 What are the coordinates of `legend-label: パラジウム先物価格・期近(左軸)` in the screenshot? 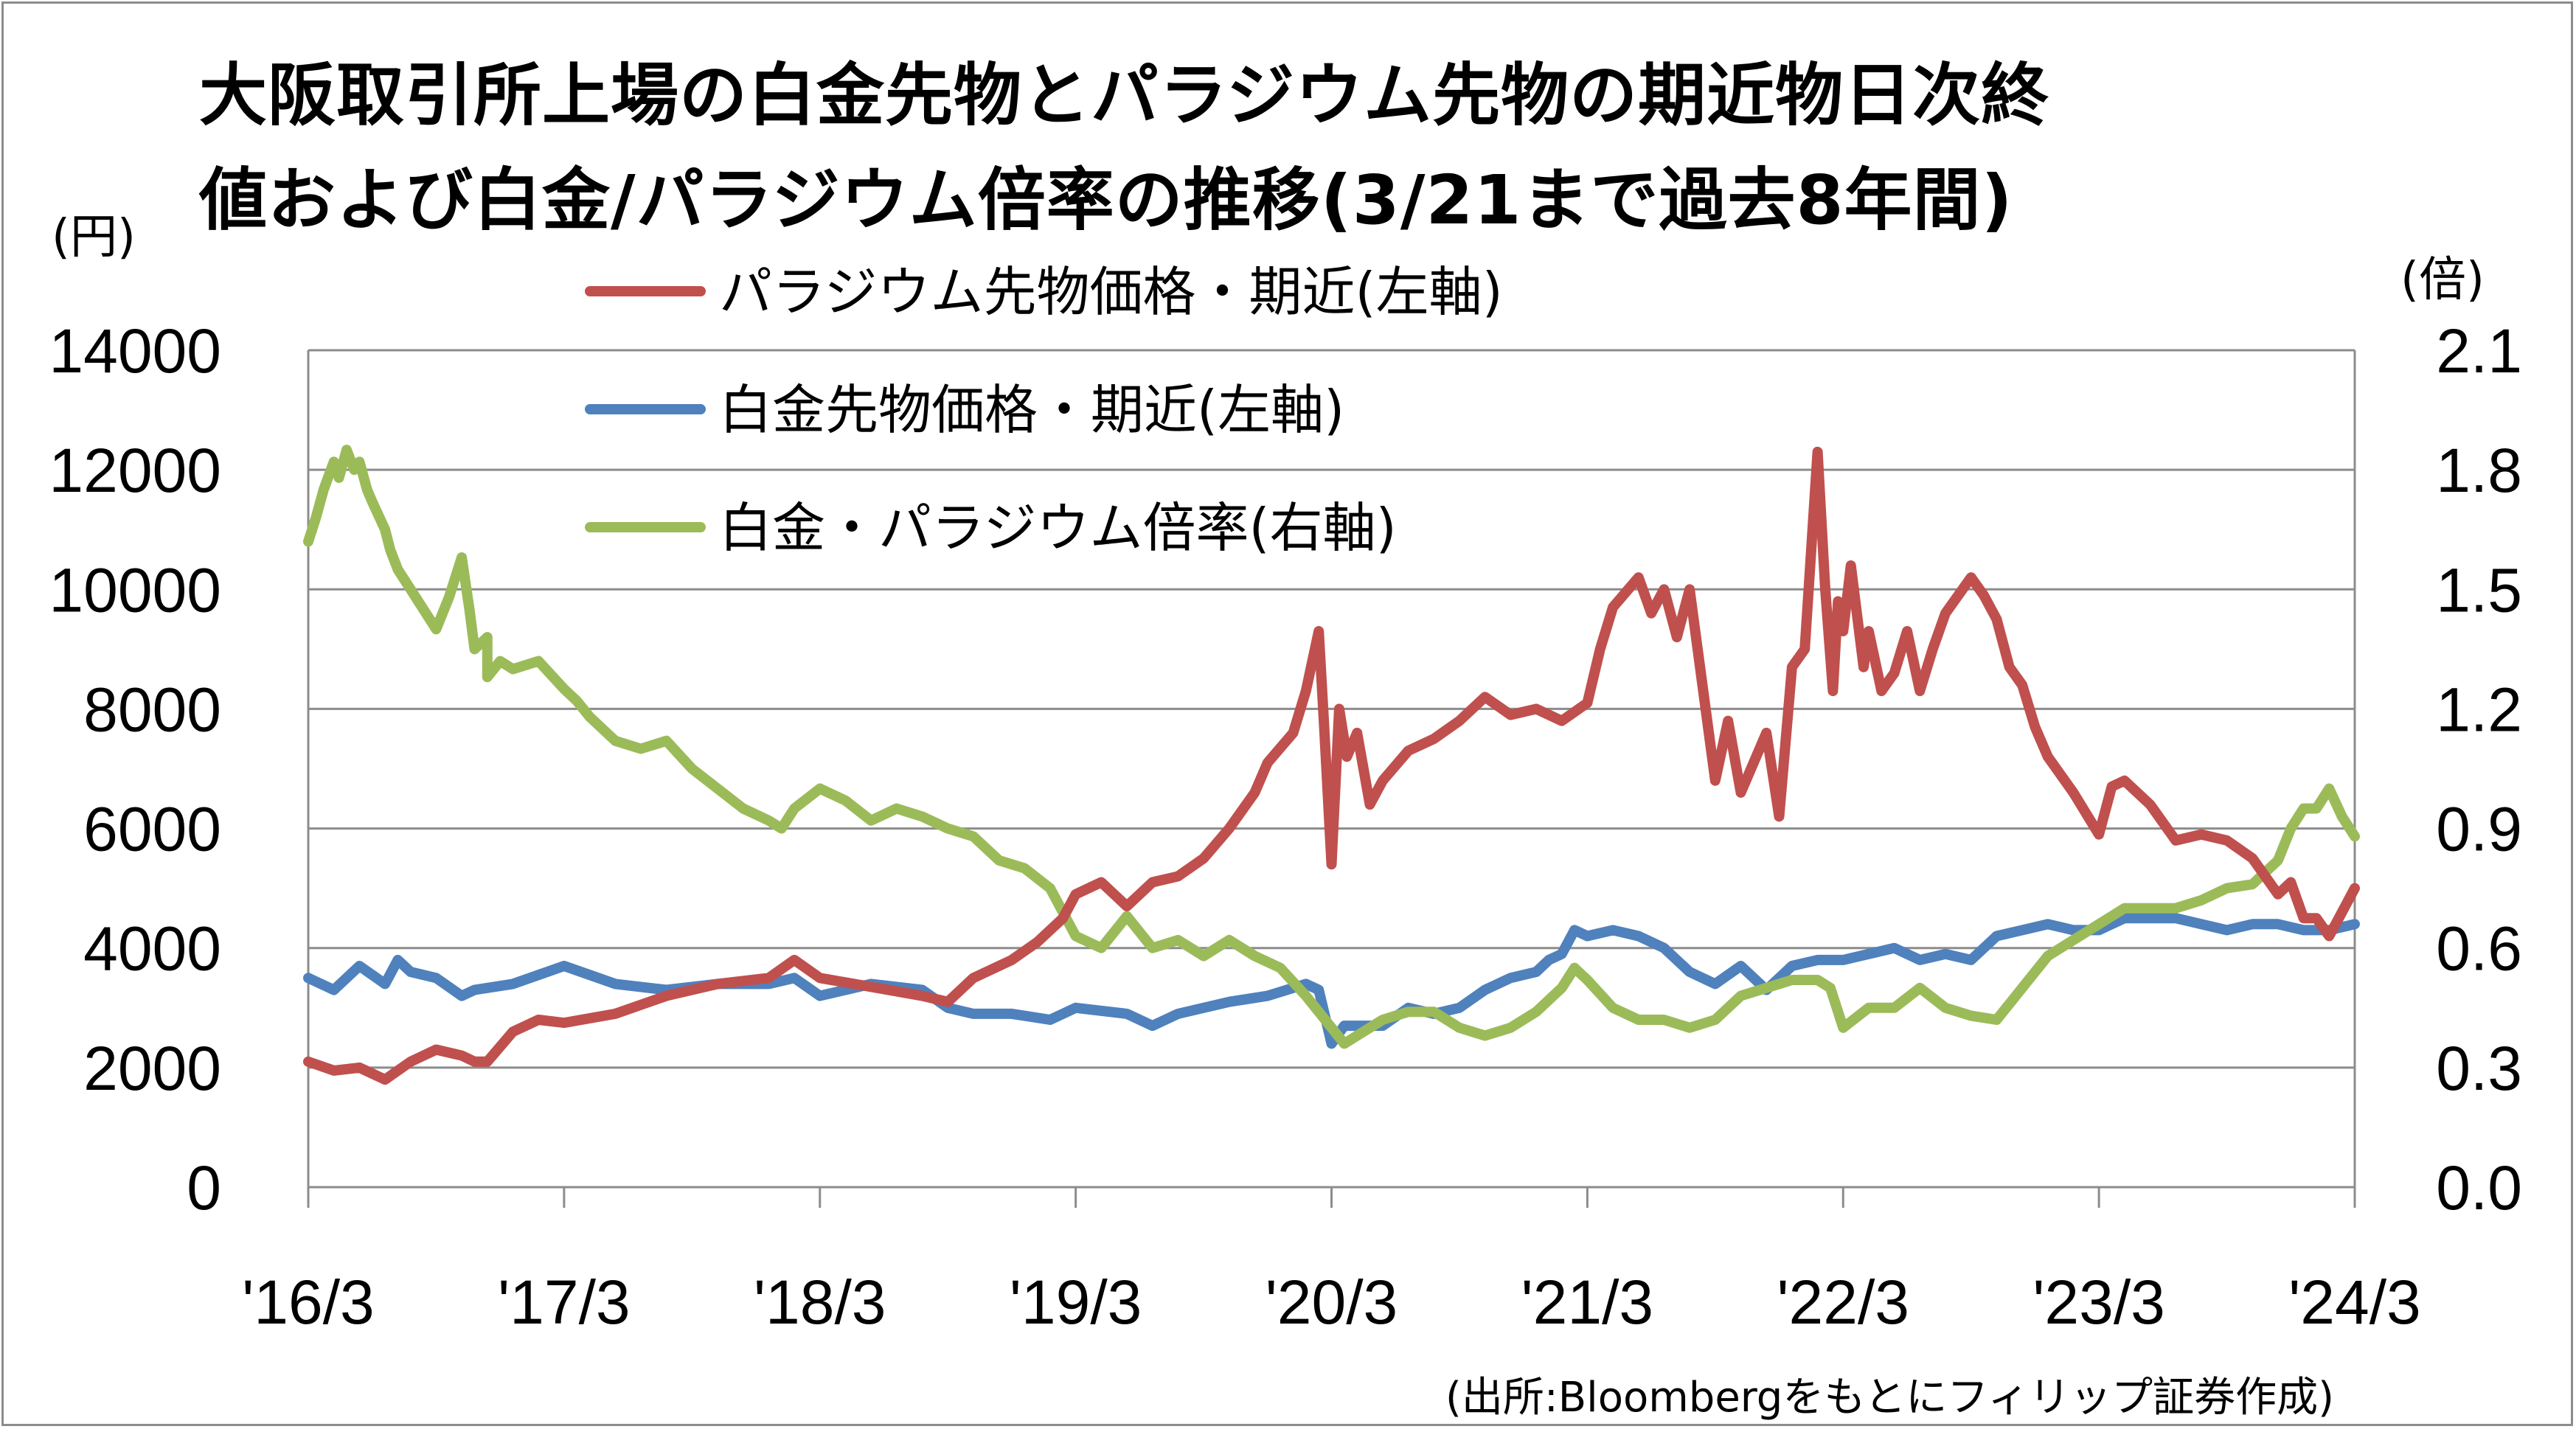 It's located at (1111, 292).